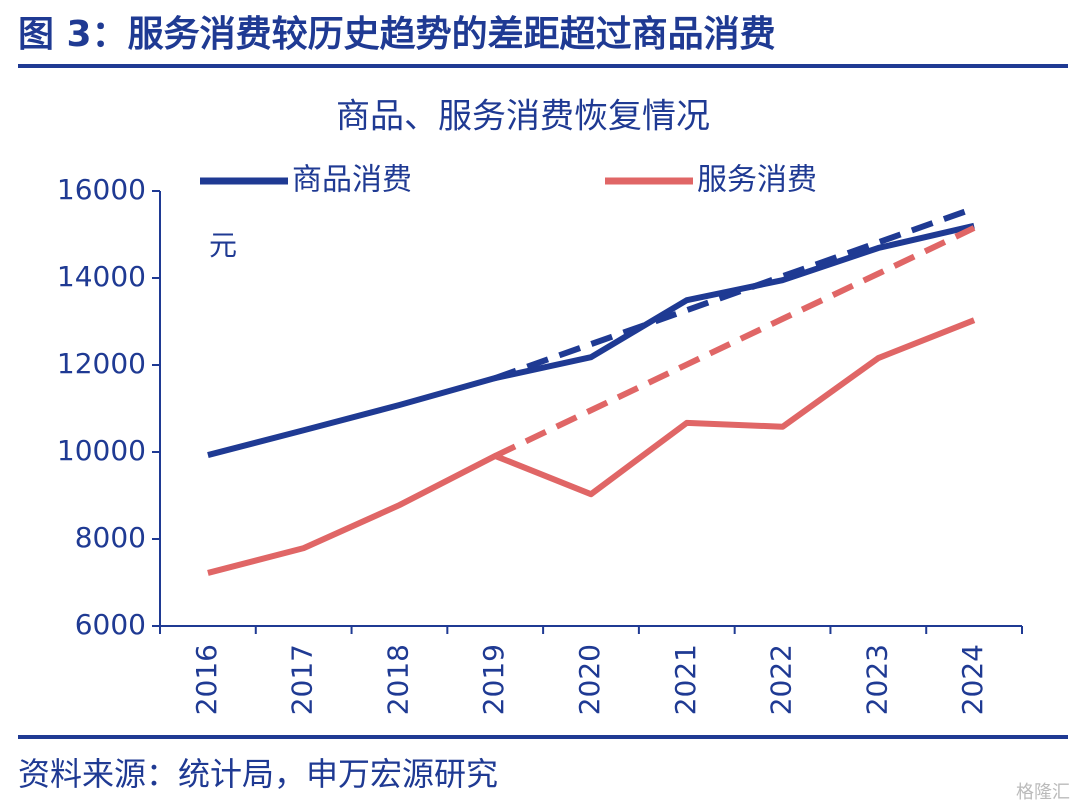 This screenshot has height=812, width=1080. Describe the element at coordinates (223, 245) in the screenshot. I see `y-unit: 元` at that location.